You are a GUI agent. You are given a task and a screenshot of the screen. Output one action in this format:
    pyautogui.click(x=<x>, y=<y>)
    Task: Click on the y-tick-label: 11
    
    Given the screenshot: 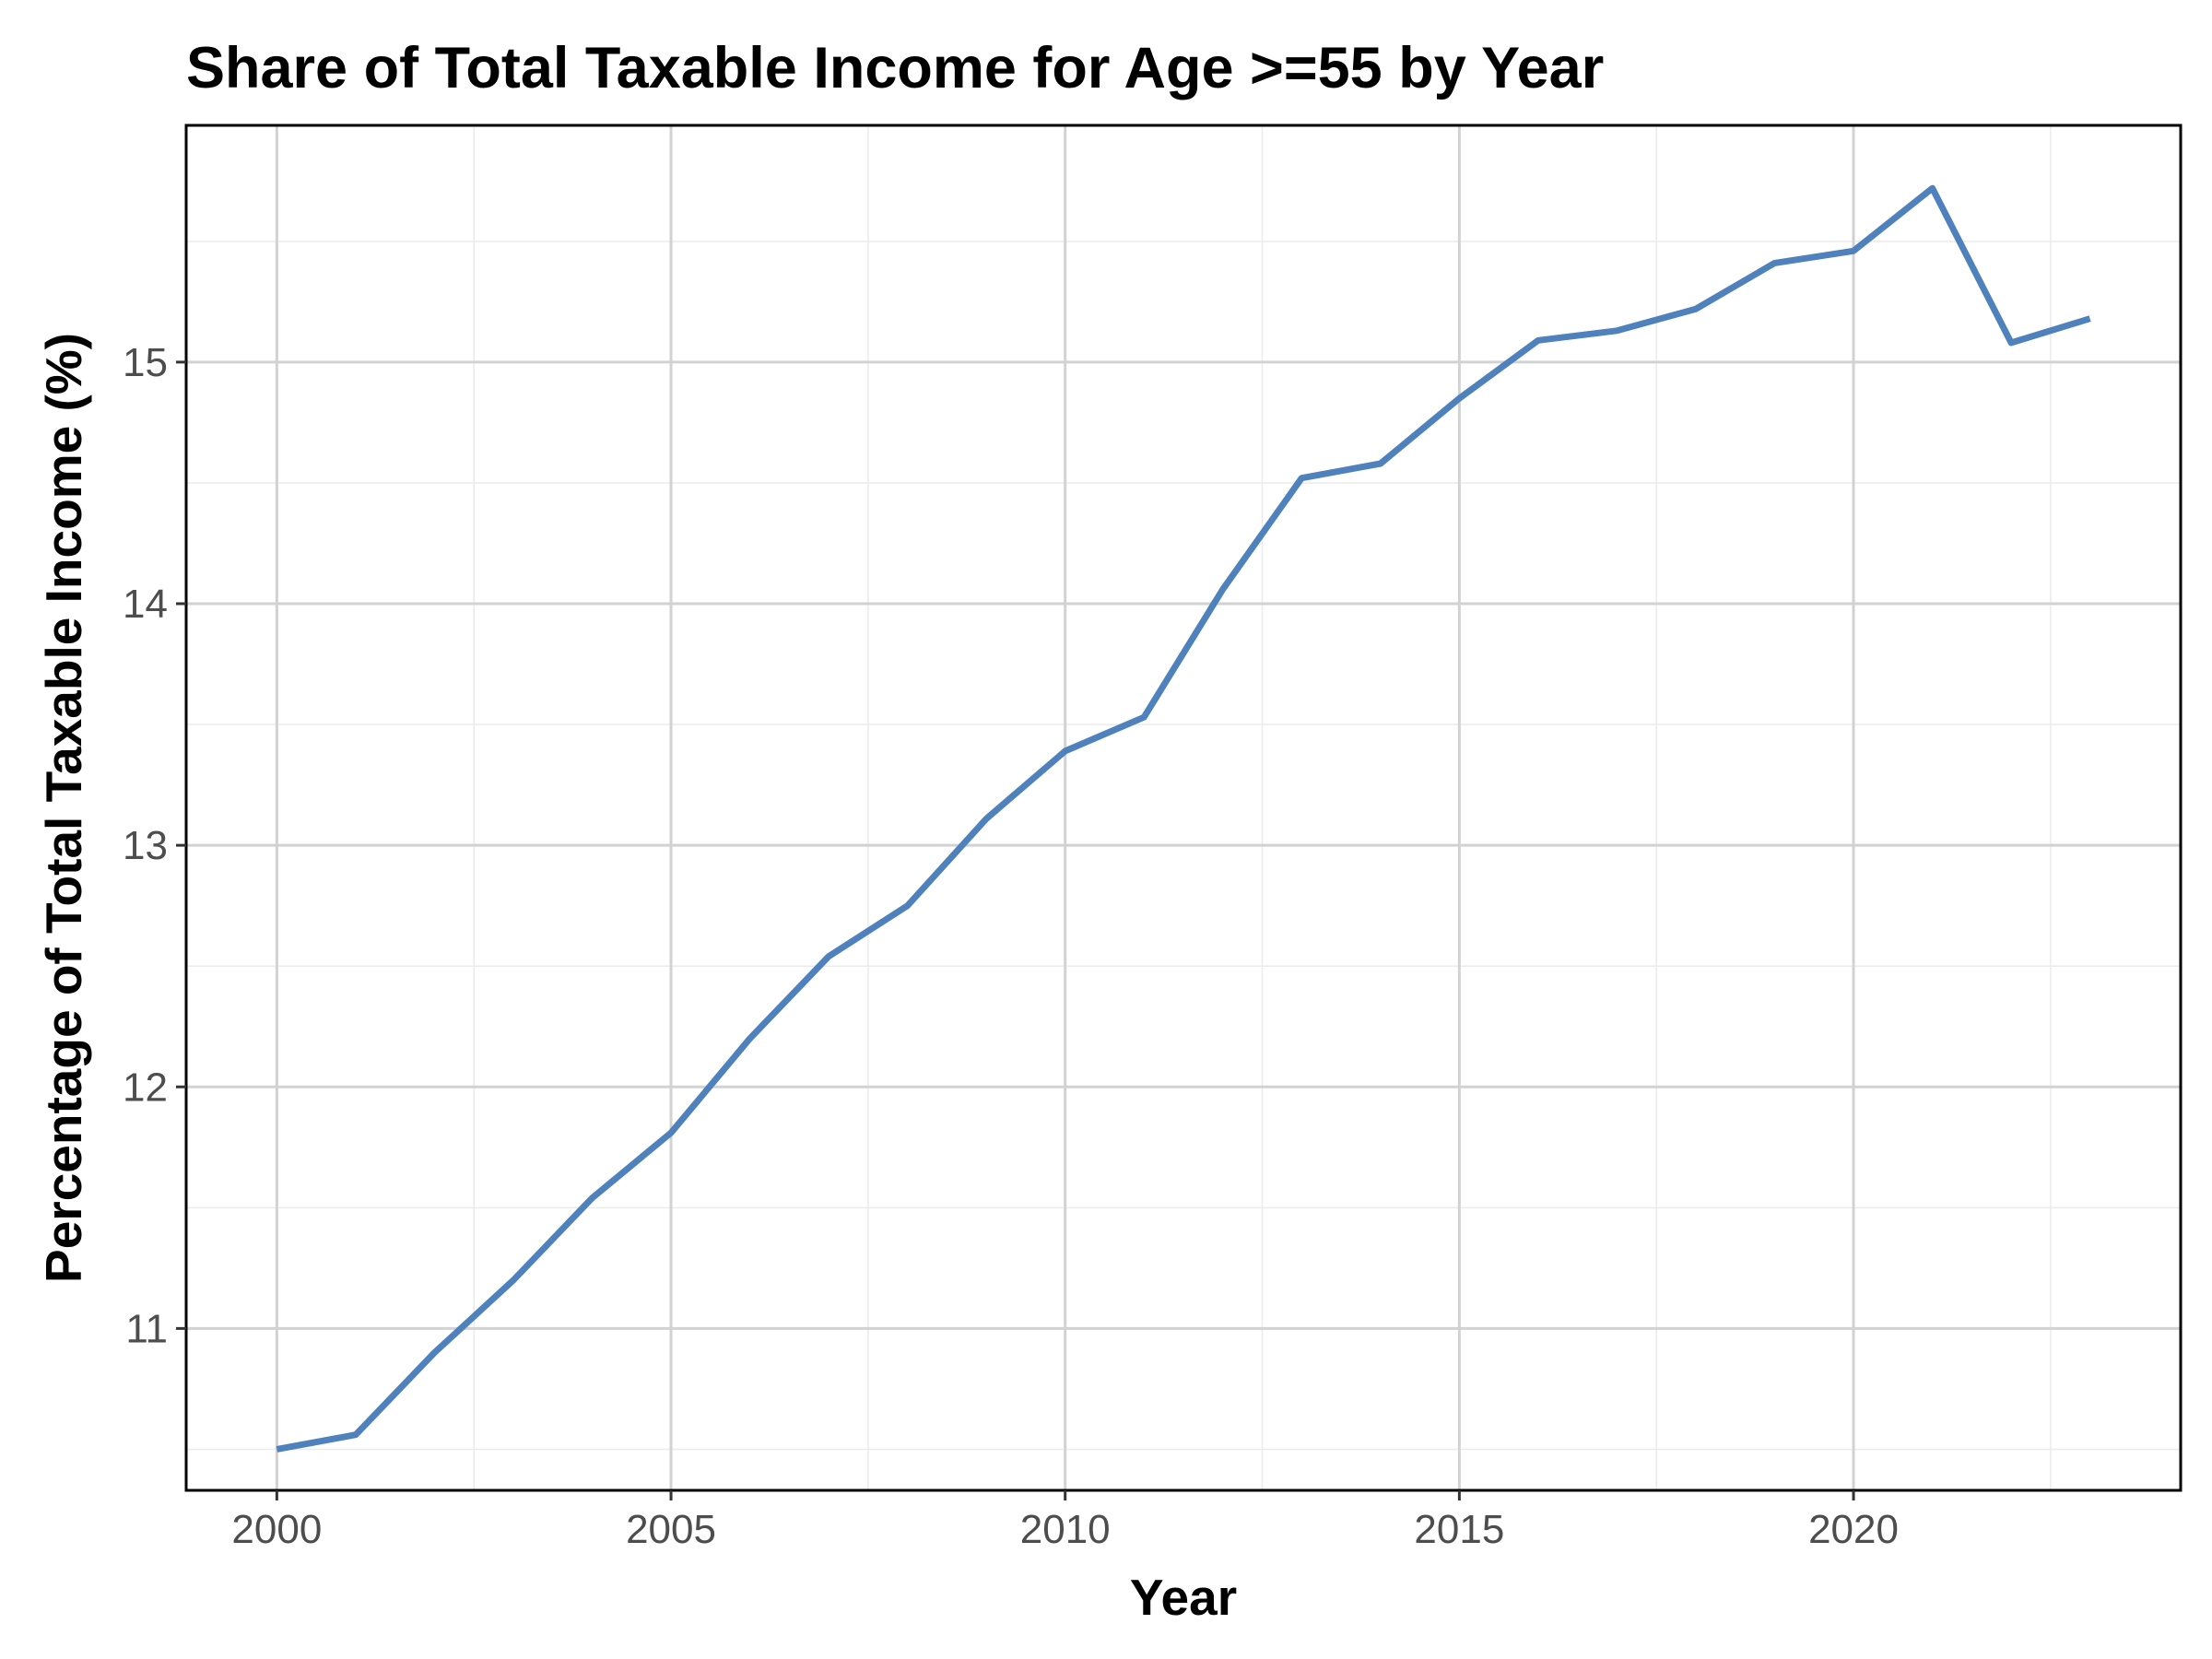 What is the action you would take?
    pyautogui.click(x=146, y=1328)
    